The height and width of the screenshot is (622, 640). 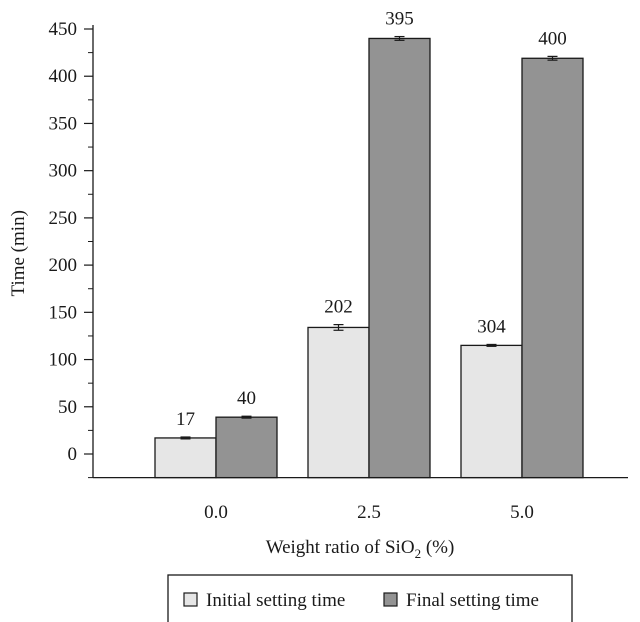 I want to click on x-tick-label: 5.0, so click(x=522, y=512).